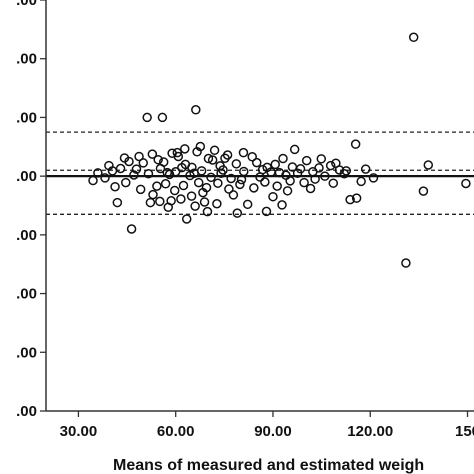 The width and height of the screenshot is (474, 474). I want to click on x-axis-label: Means of measured and estimated weigh, so click(268, 465).